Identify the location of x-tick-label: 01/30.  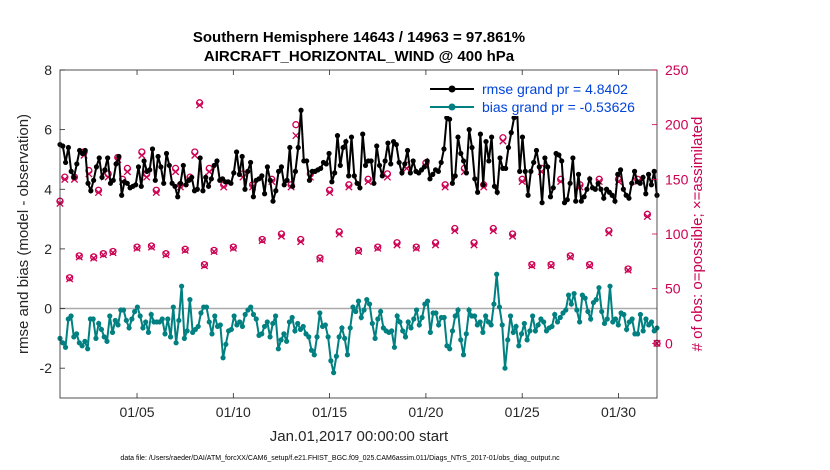
(618, 412).